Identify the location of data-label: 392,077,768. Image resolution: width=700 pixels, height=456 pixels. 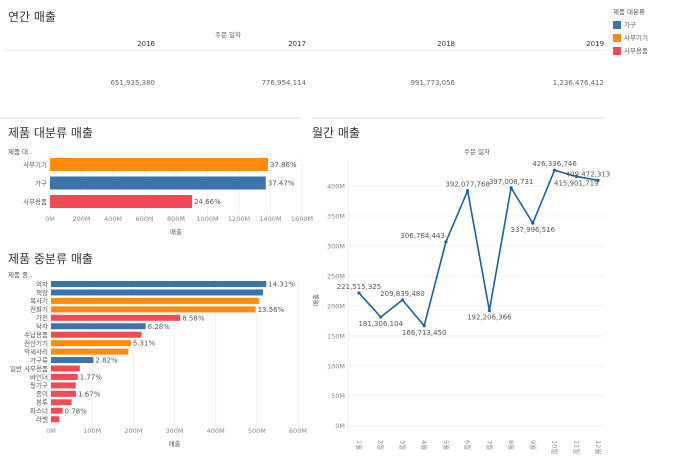
(467, 185).